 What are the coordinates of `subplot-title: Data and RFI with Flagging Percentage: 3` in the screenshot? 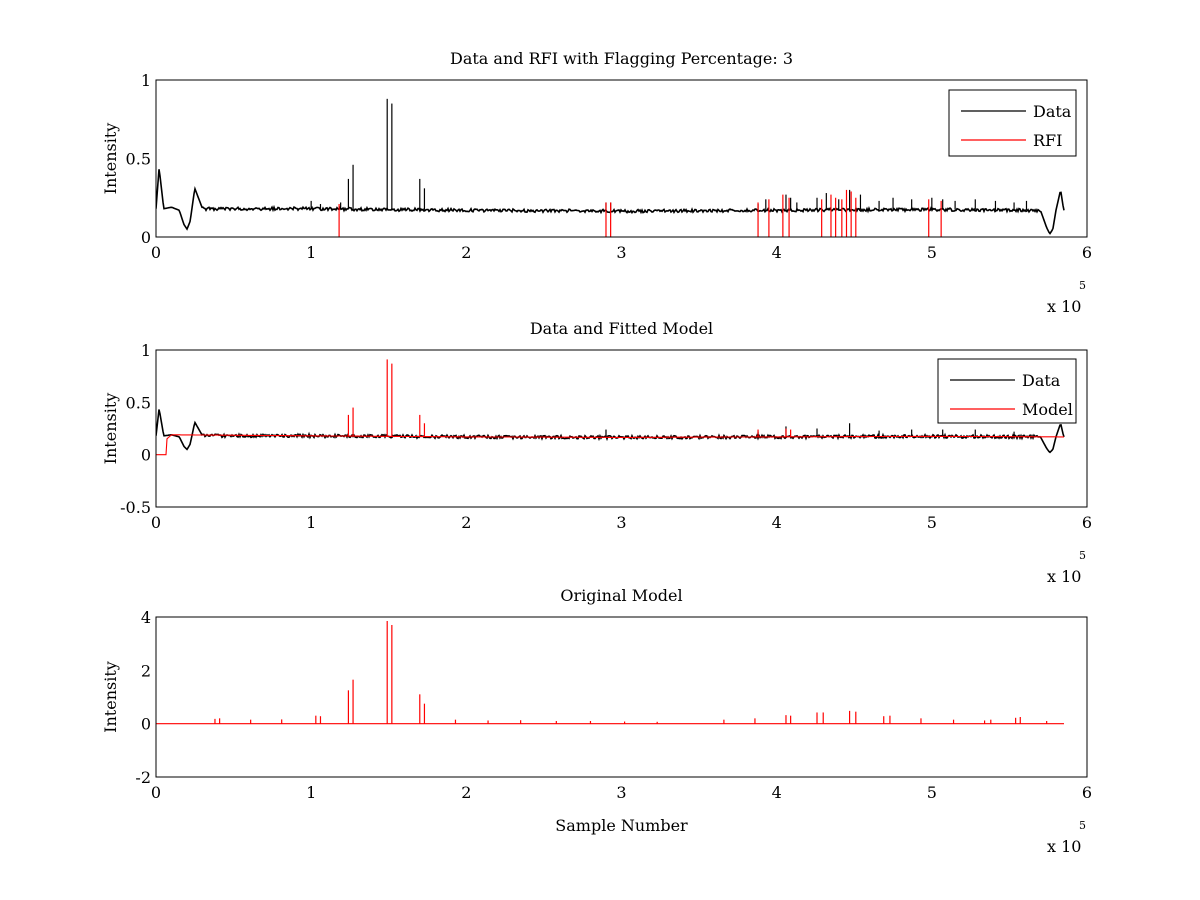 It's located at (621, 58).